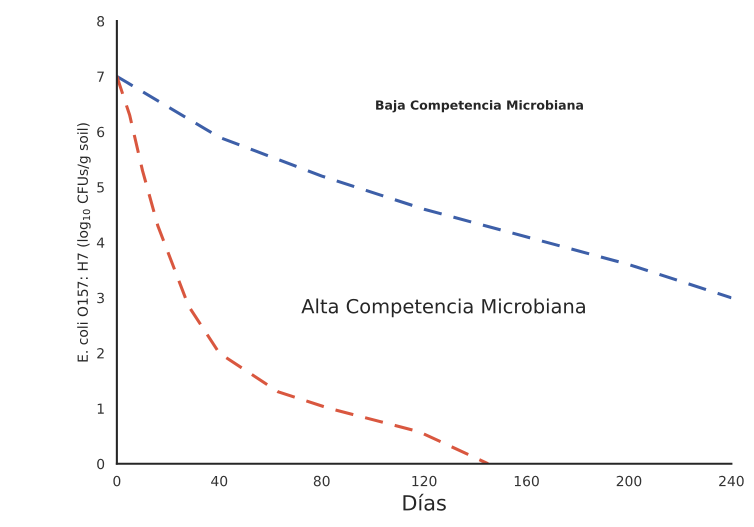 The height and width of the screenshot is (527, 754). Describe the element at coordinates (116, 481) in the screenshot. I see `x-tick-label: 0` at that location.